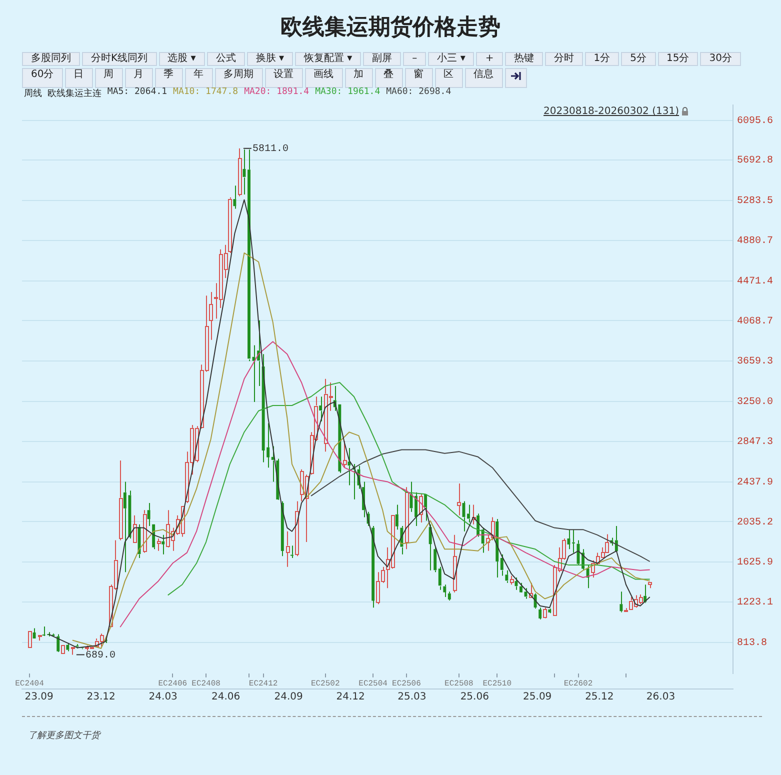  Describe the element at coordinates (325, 683) in the screenshot. I see `x2-tick-label: EC2502` at that location.